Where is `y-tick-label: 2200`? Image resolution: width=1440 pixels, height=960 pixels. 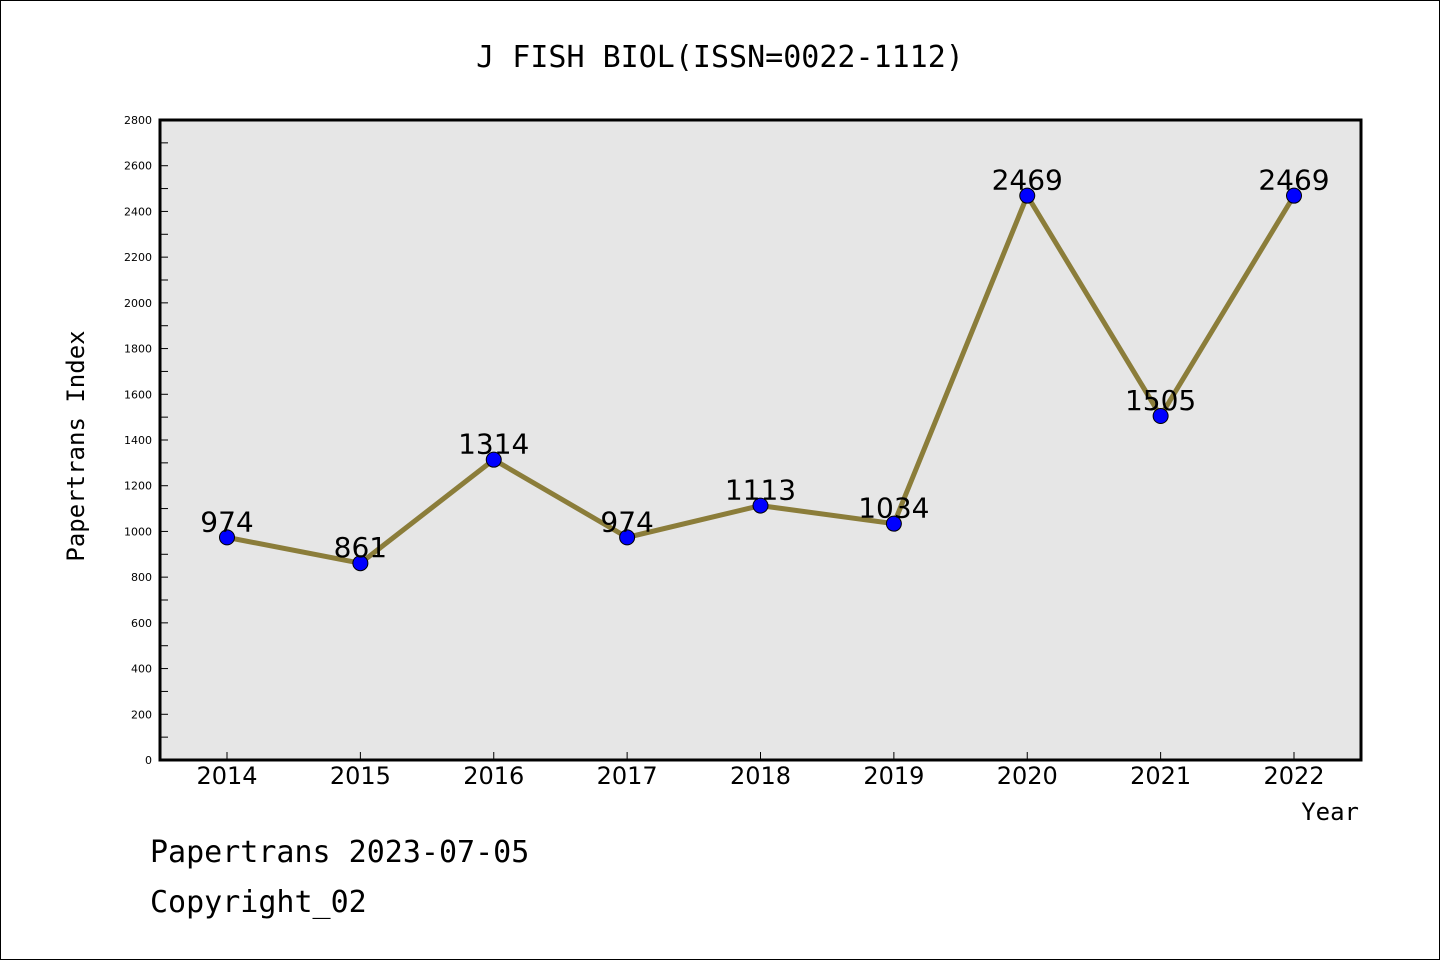 y-tick-label: 2200 is located at coordinates (138, 257).